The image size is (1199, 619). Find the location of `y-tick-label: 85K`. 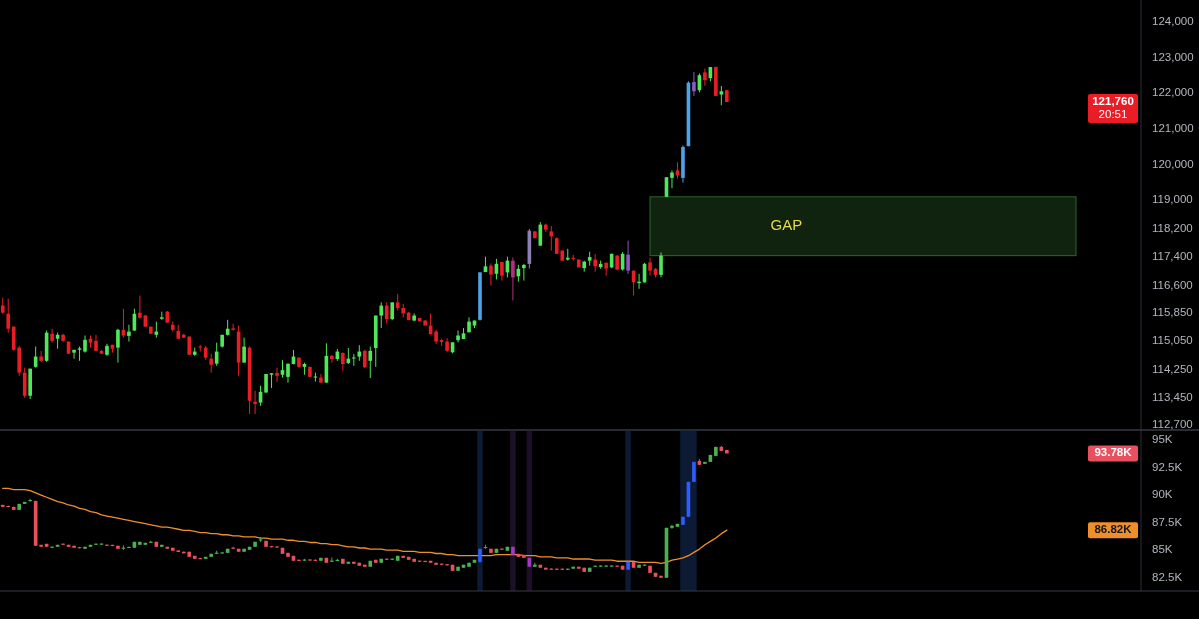

y-tick-label: 85K is located at coordinates (1162, 549).